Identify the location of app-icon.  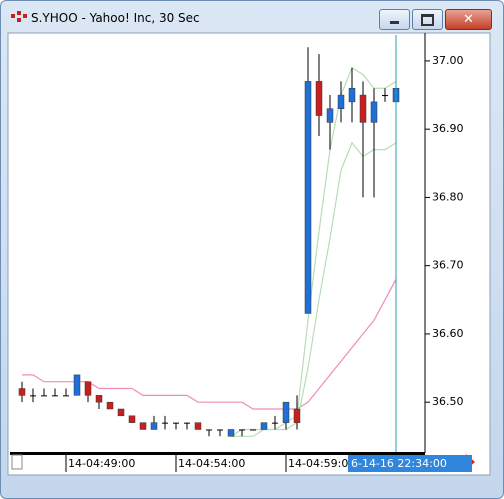
(19, 16).